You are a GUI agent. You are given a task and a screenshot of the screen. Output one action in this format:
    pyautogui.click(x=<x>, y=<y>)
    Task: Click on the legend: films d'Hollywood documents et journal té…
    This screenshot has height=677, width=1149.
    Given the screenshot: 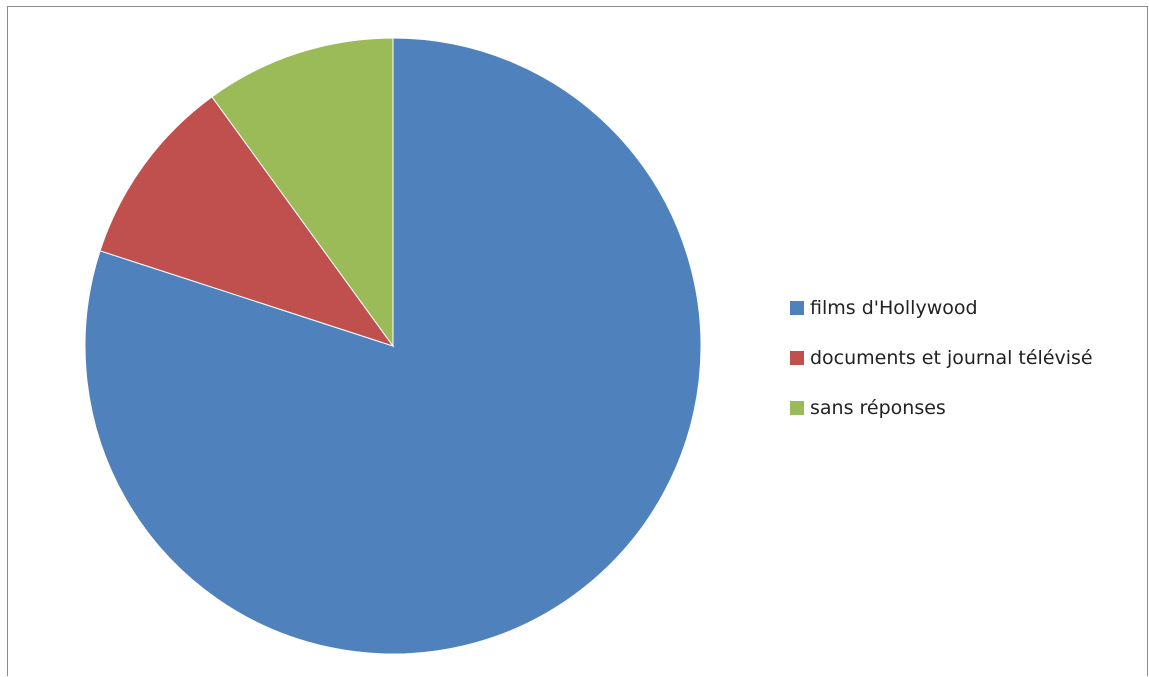 What is the action you would take?
    pyautogui.click(x=941, y=358)
    